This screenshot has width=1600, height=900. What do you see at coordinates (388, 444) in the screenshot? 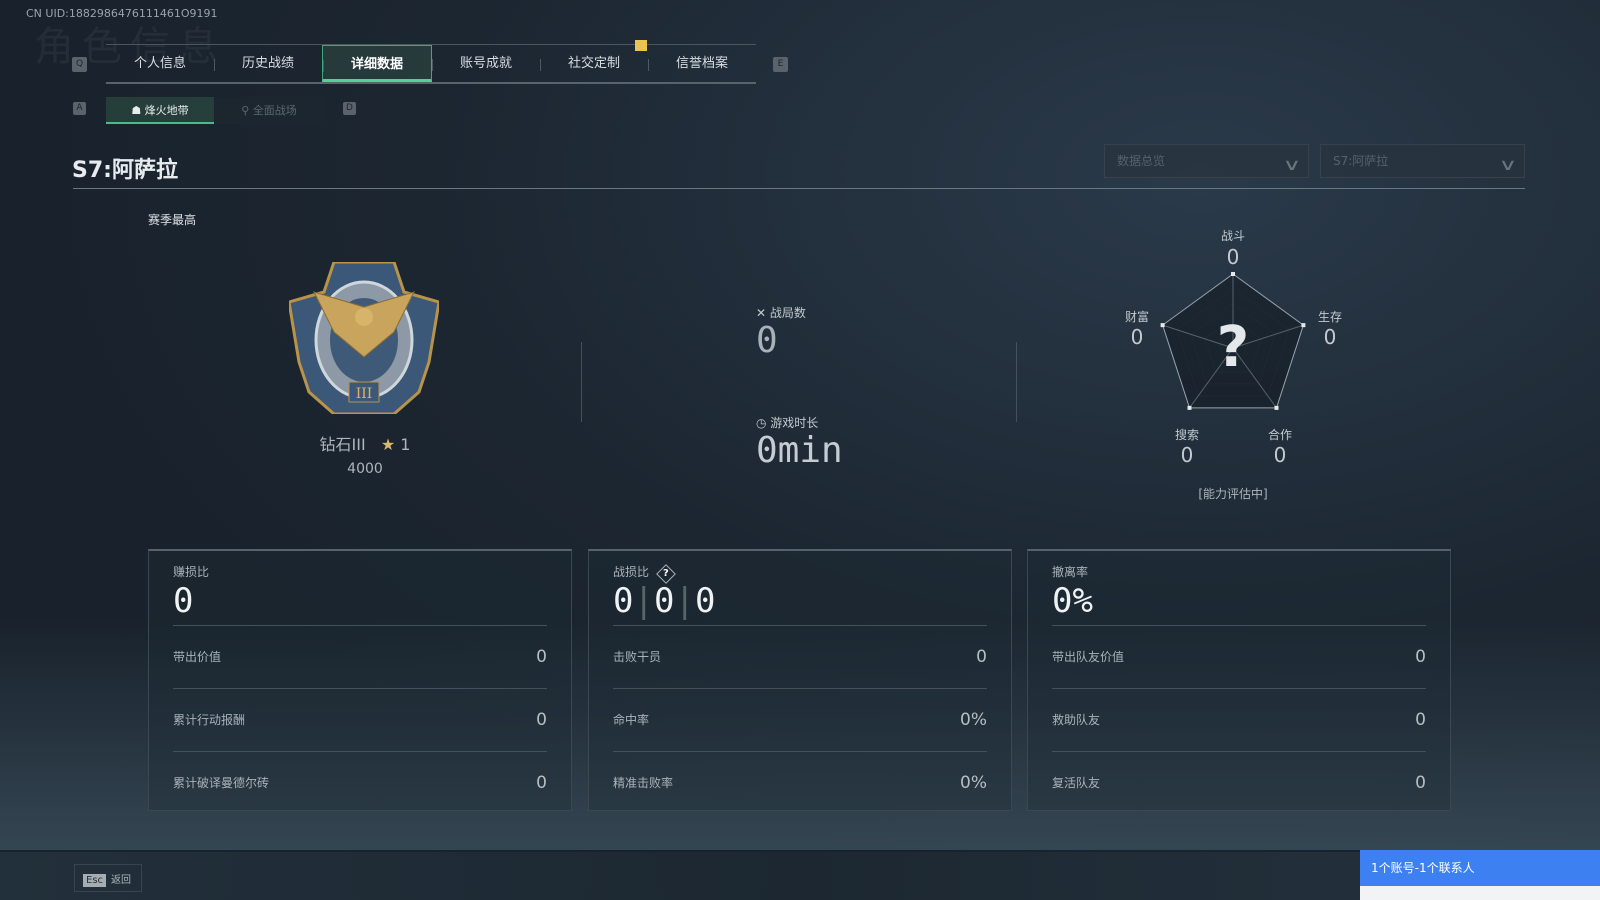
I see `star-icon: ★` at bounding box center [388, 444].